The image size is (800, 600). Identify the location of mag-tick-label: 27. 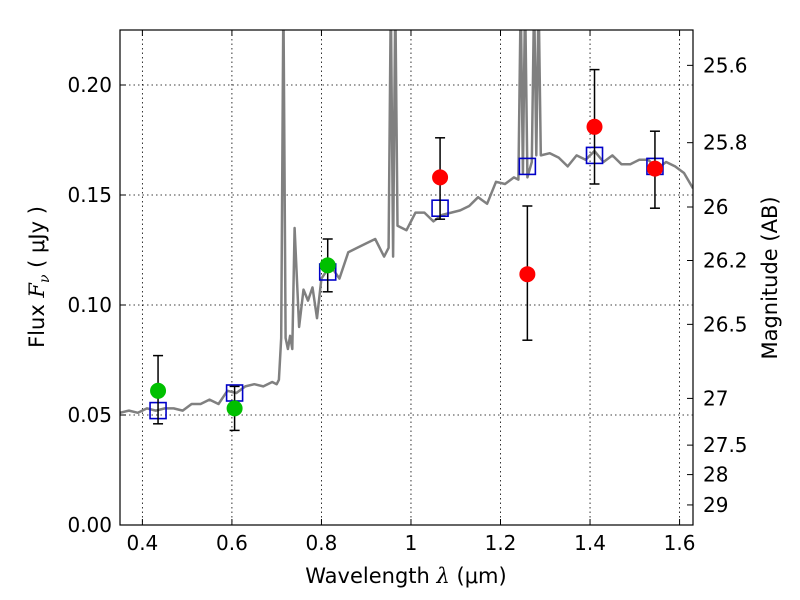
(715, 398).